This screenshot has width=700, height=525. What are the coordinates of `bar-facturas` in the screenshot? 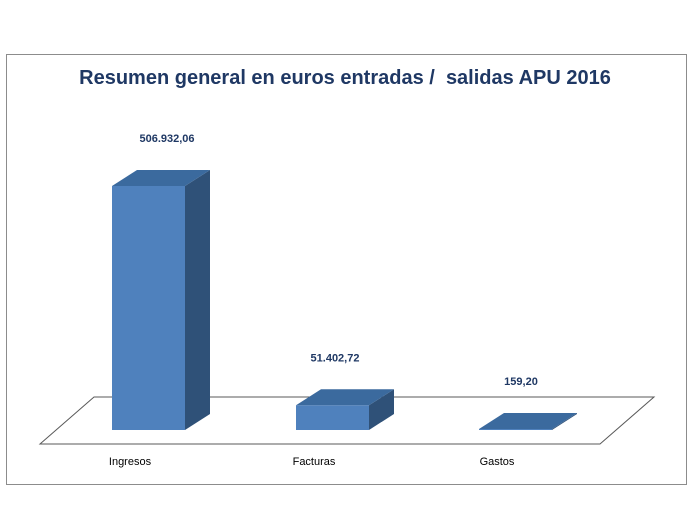 It's located at (345, 409).